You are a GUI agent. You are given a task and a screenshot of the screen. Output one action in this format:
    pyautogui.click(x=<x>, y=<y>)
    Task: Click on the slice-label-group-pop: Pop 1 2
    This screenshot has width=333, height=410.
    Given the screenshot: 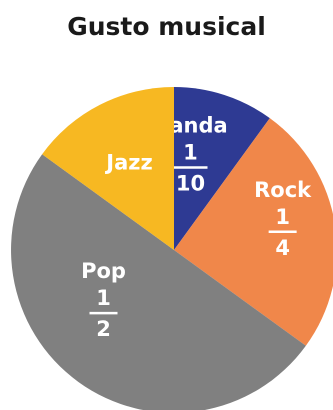 What is the action you would take?
    pyautogui.click(x=103, y=300)
    